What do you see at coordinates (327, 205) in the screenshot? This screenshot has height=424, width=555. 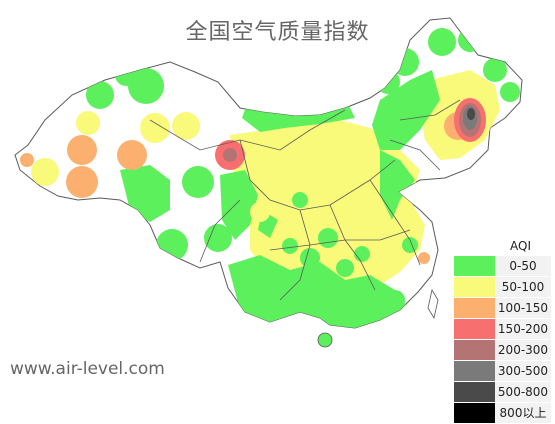 I see `moderate-zone-central` at bounding box center [327, 205].